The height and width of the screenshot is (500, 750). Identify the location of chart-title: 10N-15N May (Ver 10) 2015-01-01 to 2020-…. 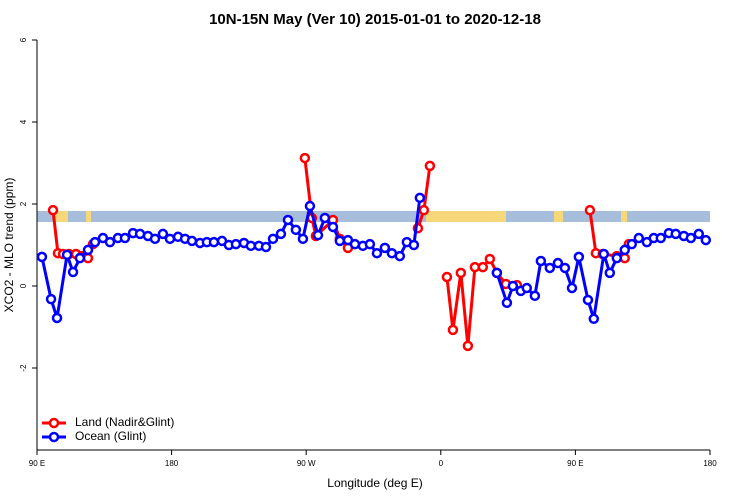
(375, 19).